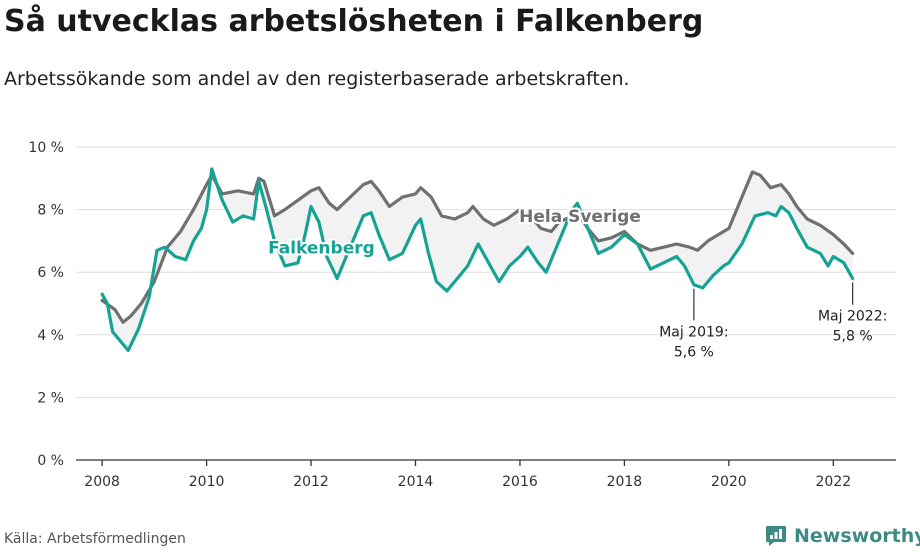 The height and width of the screenshot is (552, 920). What do you see at coordinates (50, 461) in the screenshot?
I see `y-tick-label: 0 %` at bounding box center [50, 461].